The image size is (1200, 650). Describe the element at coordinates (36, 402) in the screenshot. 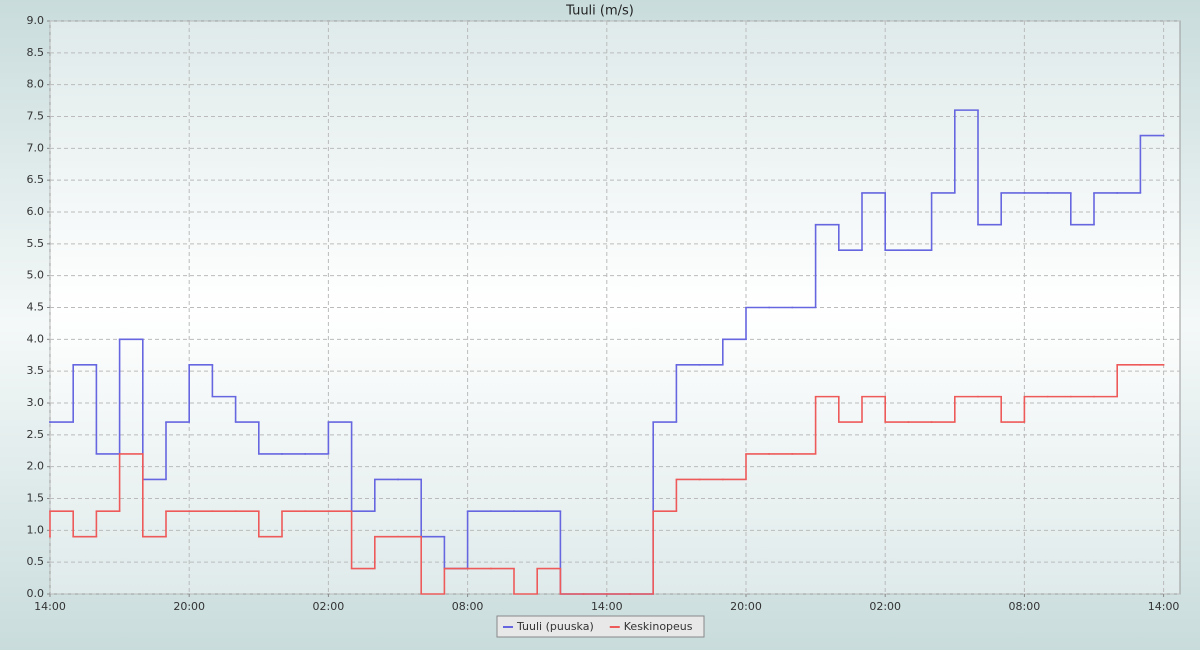

I see `y-tick-label: 3.0` at that location.